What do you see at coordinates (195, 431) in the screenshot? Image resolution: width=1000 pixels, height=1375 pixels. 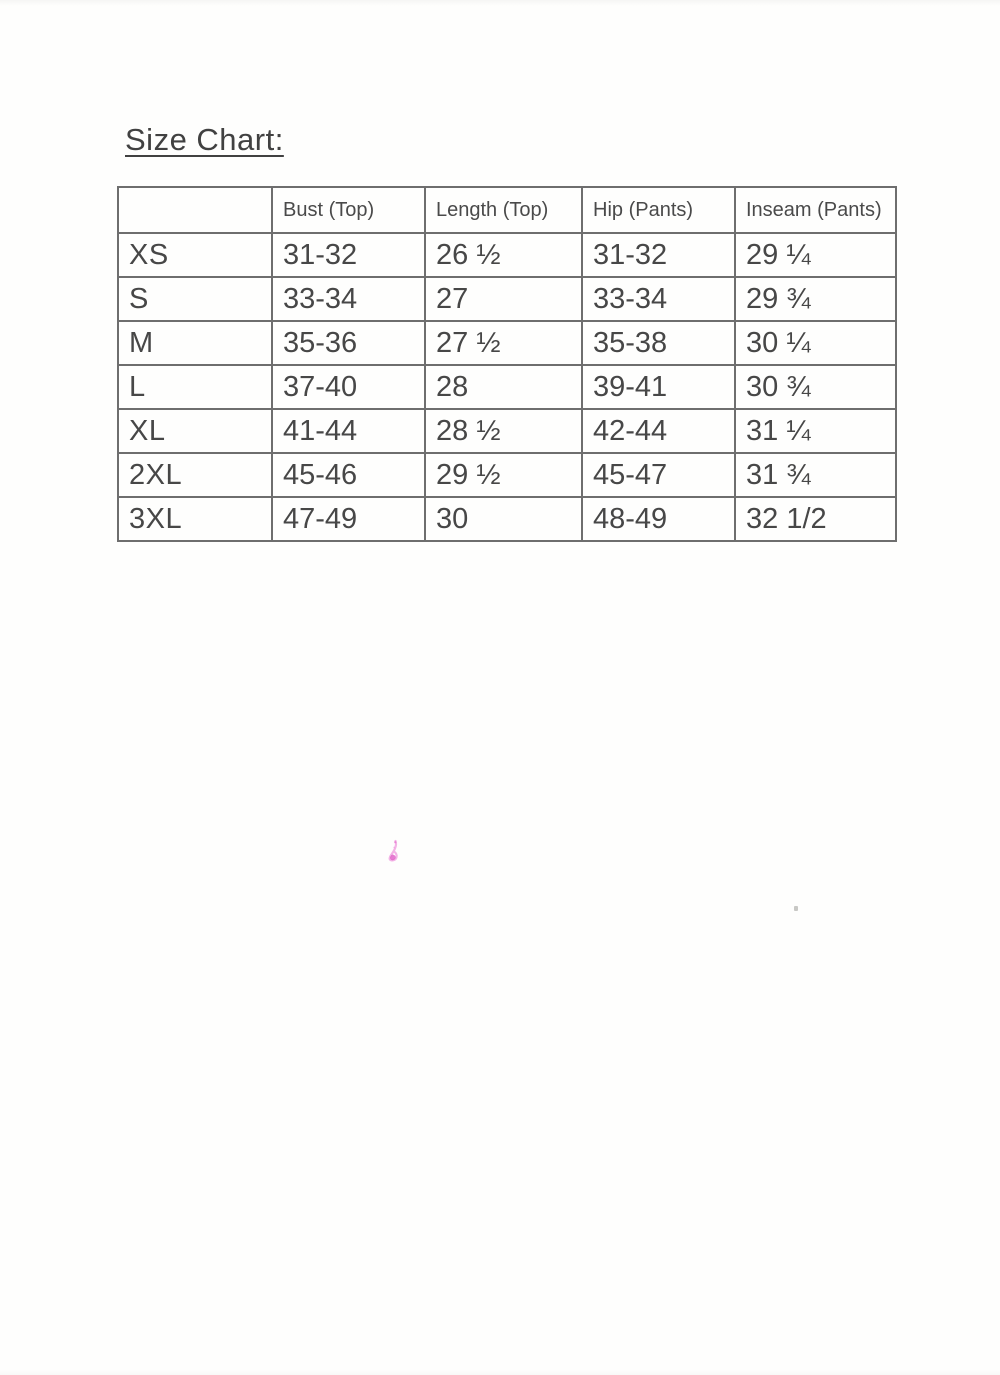 I see `size-cell: XL` at bounding box center [195, 431].